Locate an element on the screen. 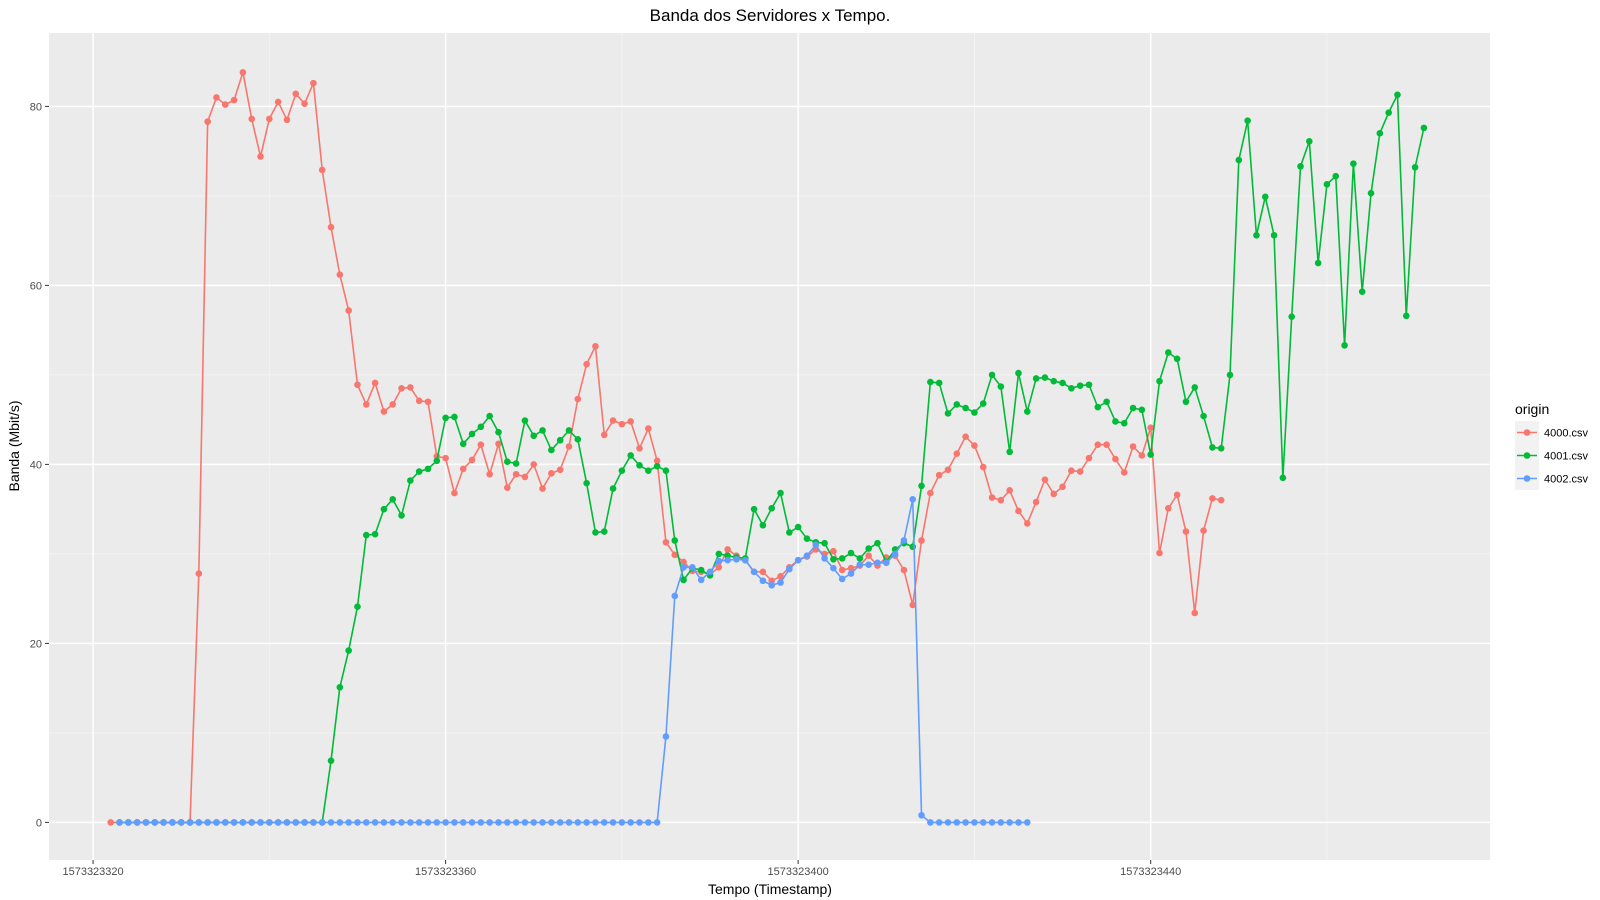 The height and width of the screenshot is (900, 1600). legend-label: 4001.csv is located at coordinates (1566, 457).